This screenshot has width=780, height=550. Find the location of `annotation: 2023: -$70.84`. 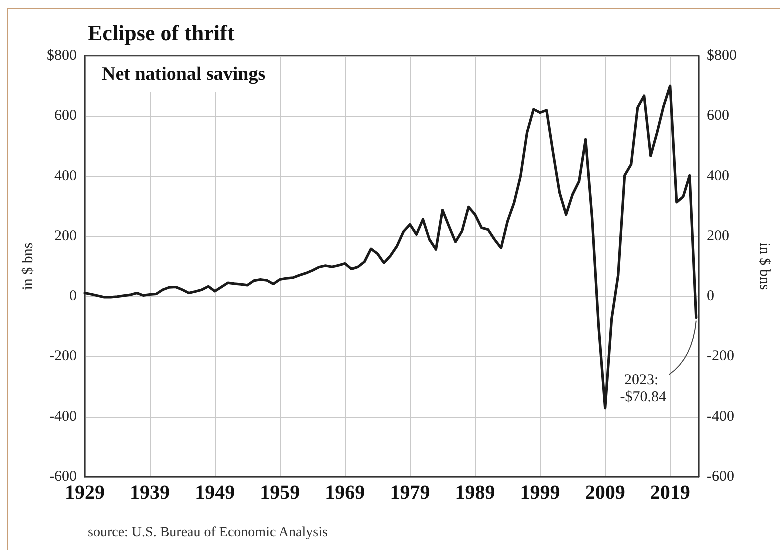

annotation: 2023: -$70.84 is located at coordinates (644, 389).